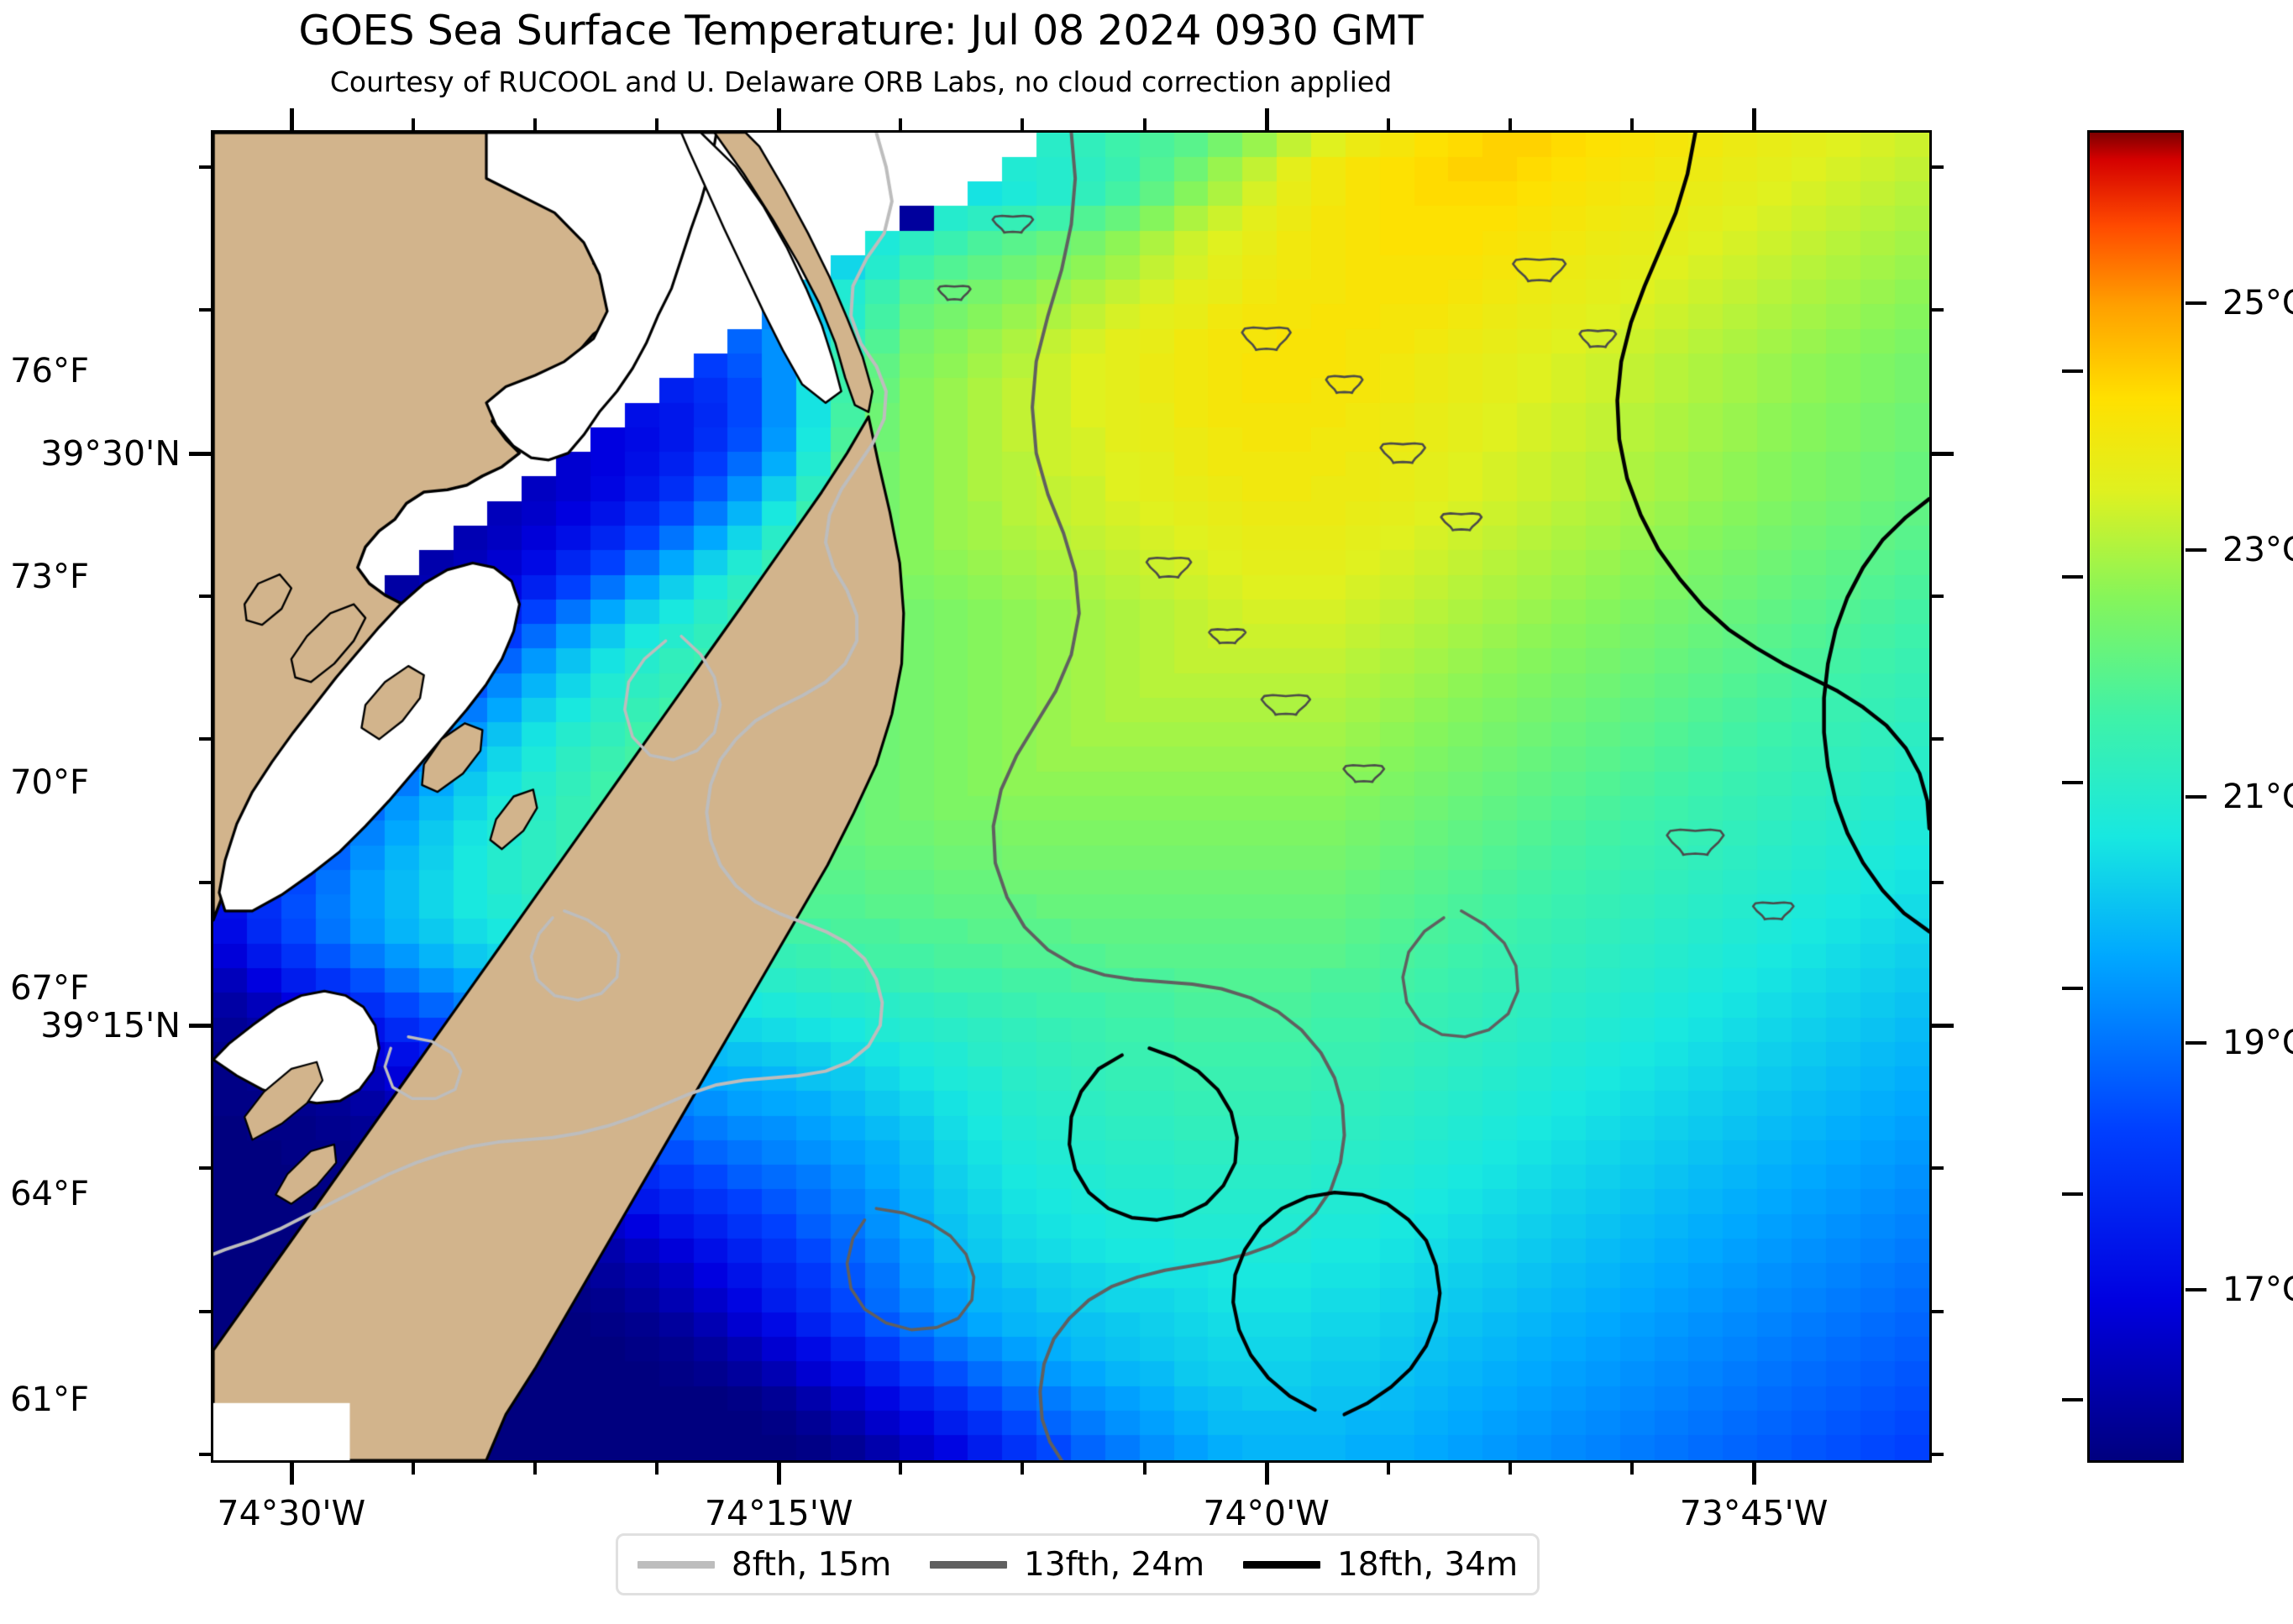 Image resolution: width=2293 pixels, height=1624 pixels. I want to click on legend-label-13fth: 13fth, 24m, so click(1114, 1565).